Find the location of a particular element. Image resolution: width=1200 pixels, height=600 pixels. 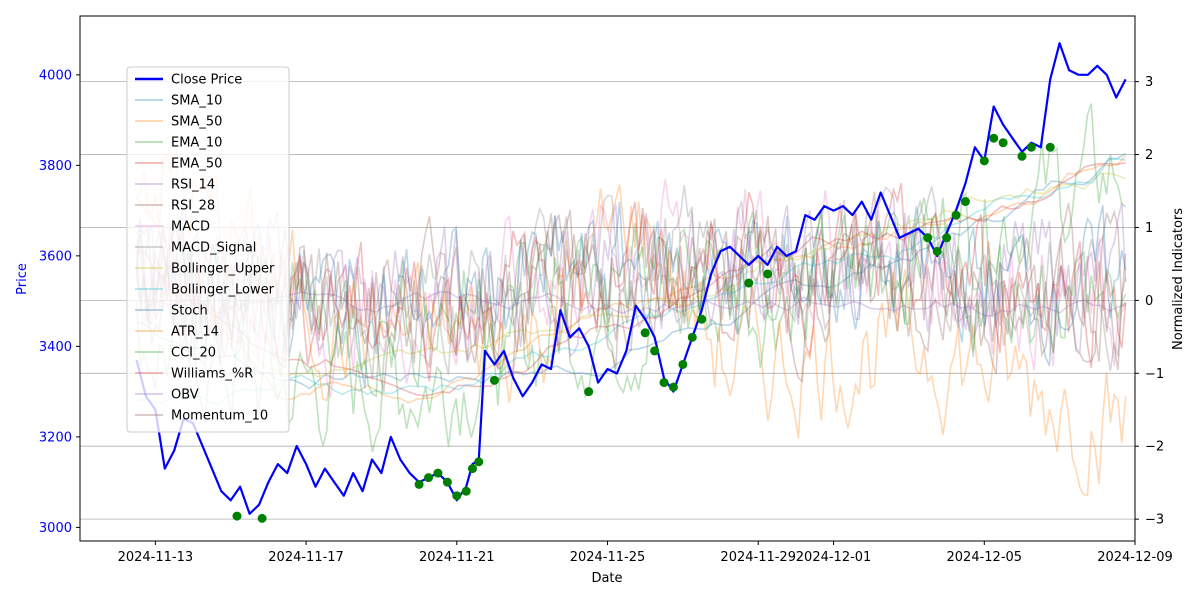

x-axis-label: Date is located at coordinates (606, 578).